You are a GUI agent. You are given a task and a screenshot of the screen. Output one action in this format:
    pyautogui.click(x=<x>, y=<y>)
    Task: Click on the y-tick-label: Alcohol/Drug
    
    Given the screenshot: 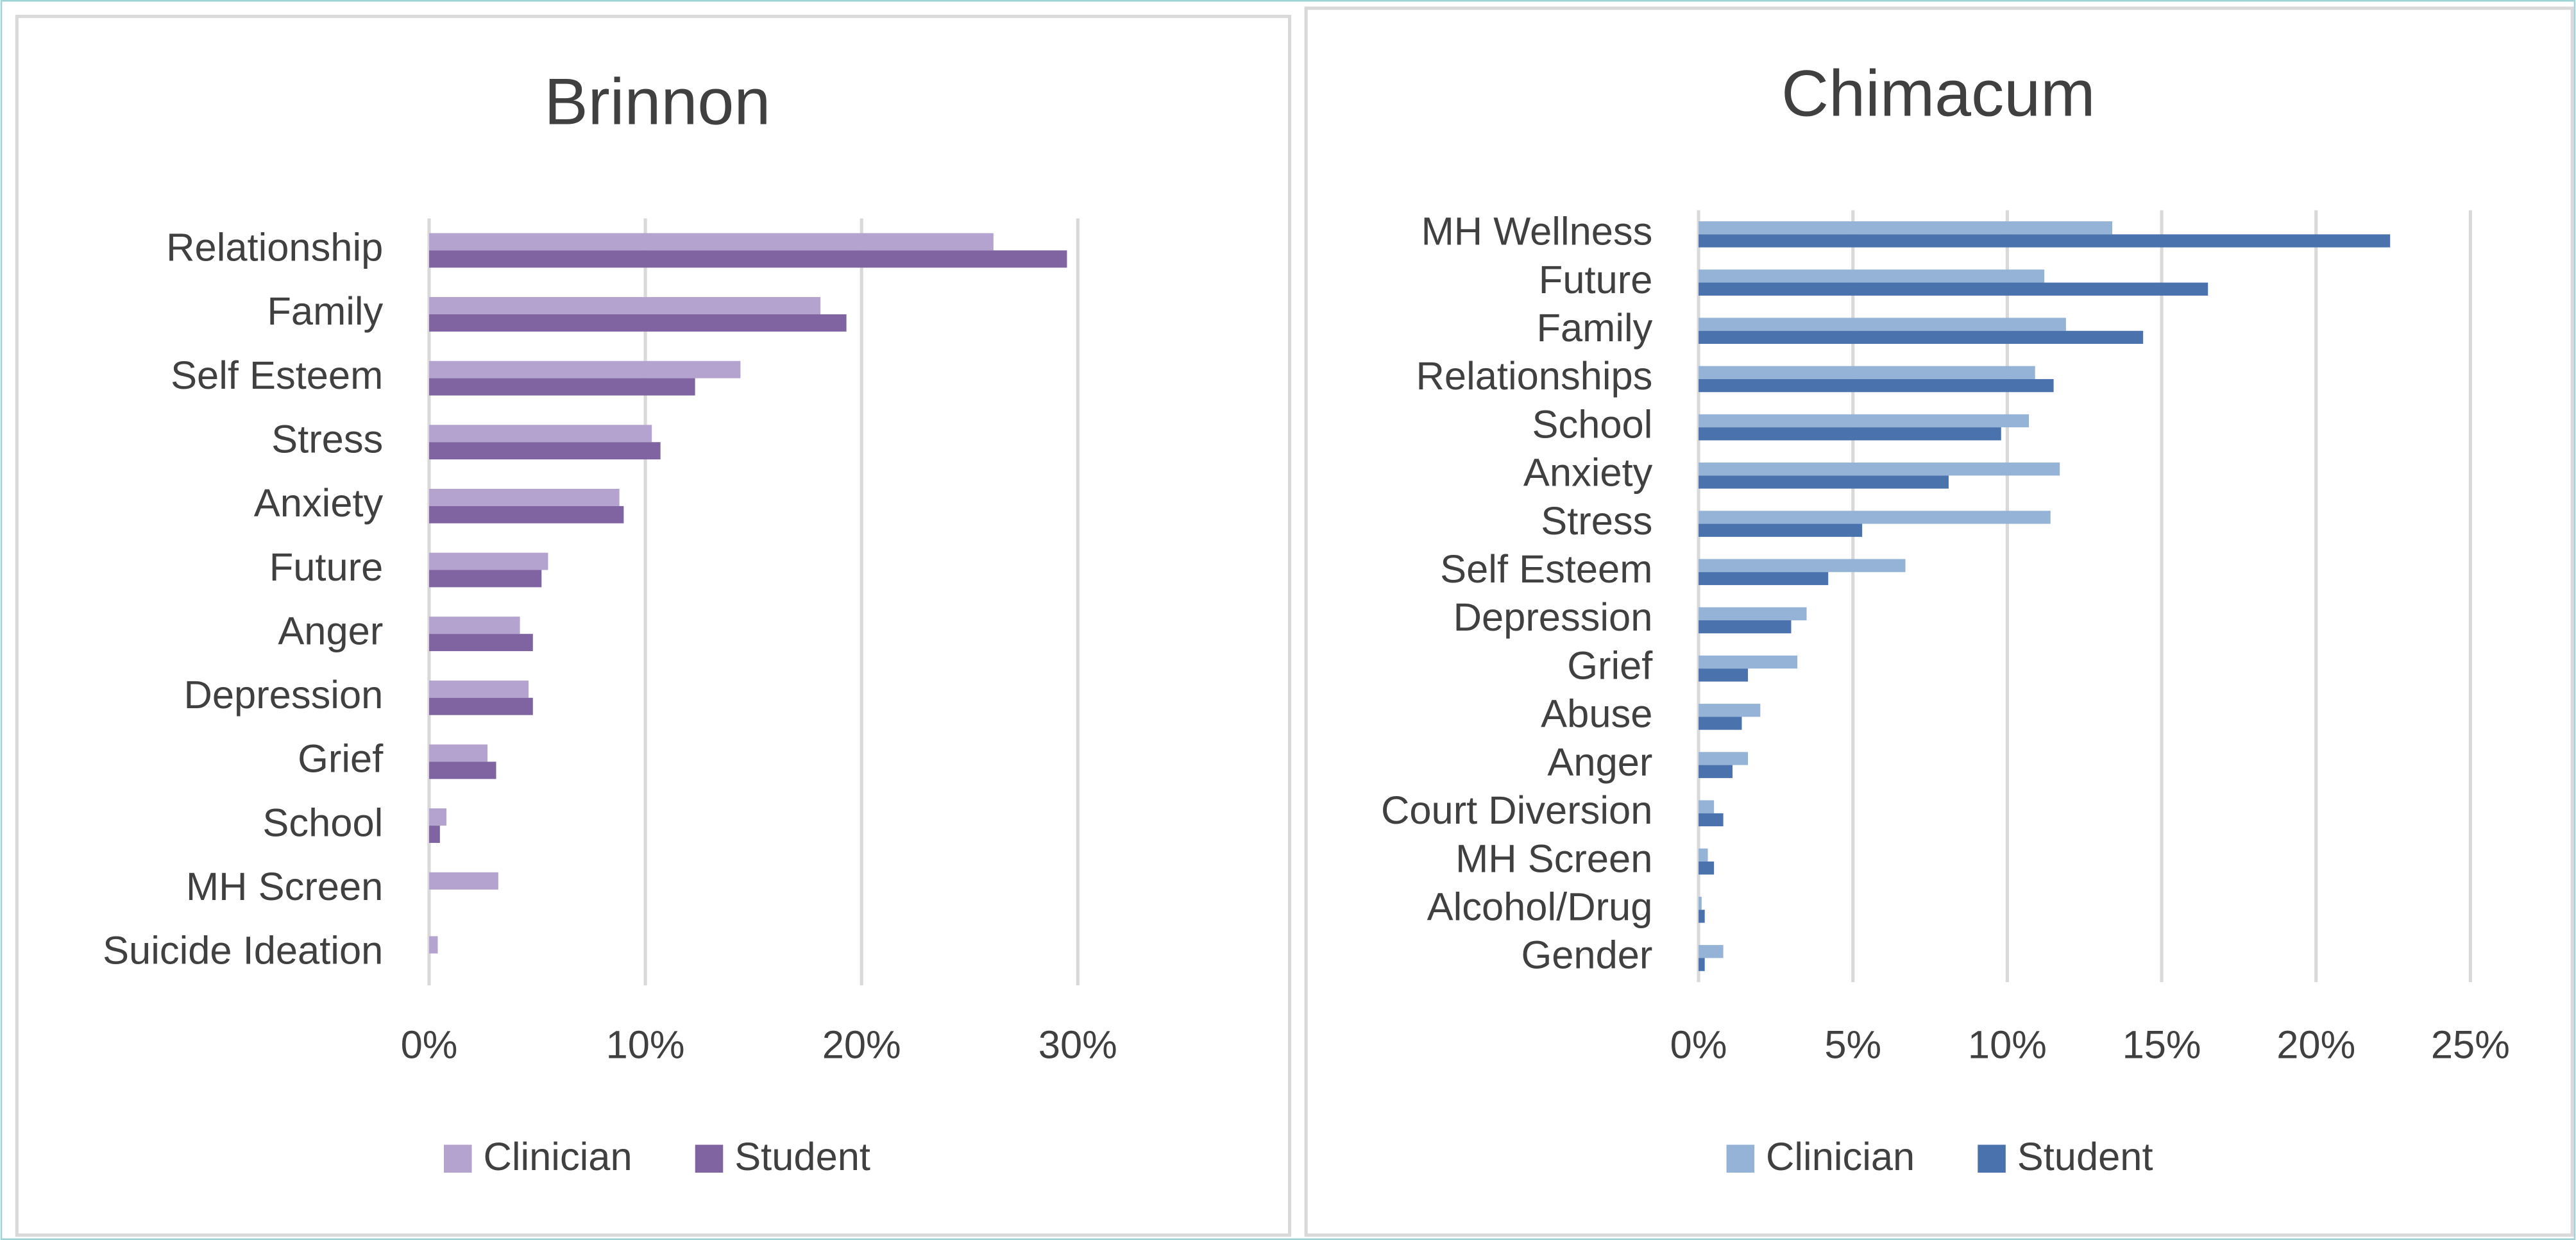 What is the action you would take?
    pyautogui.click(x=1540, y=907)
    